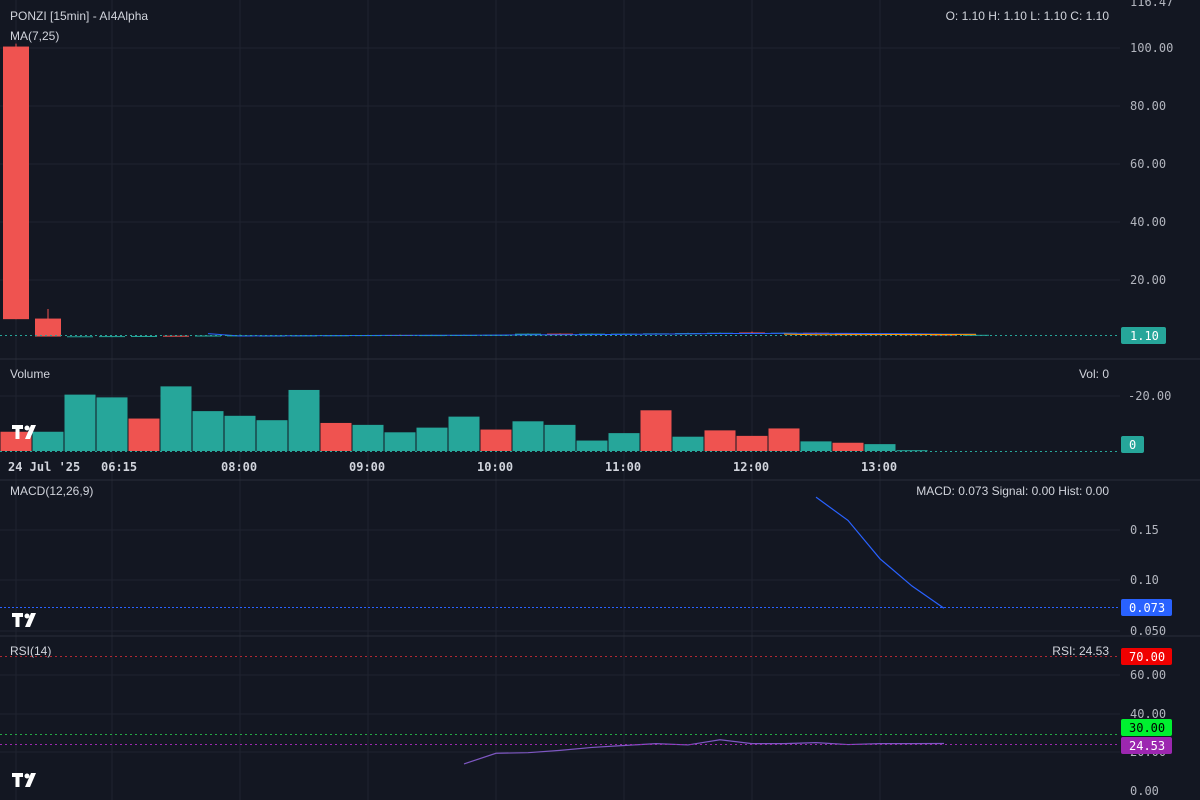  I want to click on last-price-value: 1.10, so click(1144, 336).